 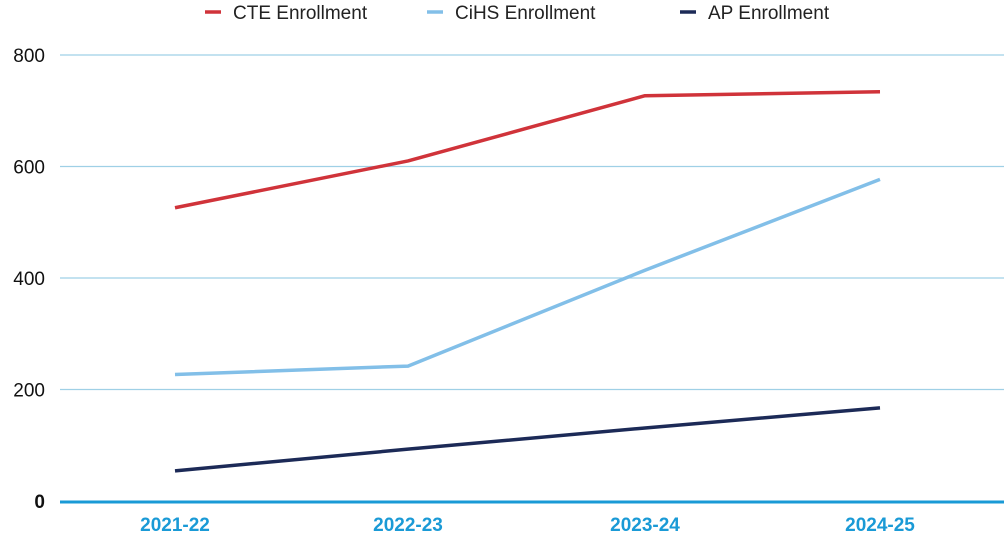 What do you see at coordinates (408, 525) in the screenshot?
I see `x-tick-label: 2022-23` at bounding box center [408, 525].